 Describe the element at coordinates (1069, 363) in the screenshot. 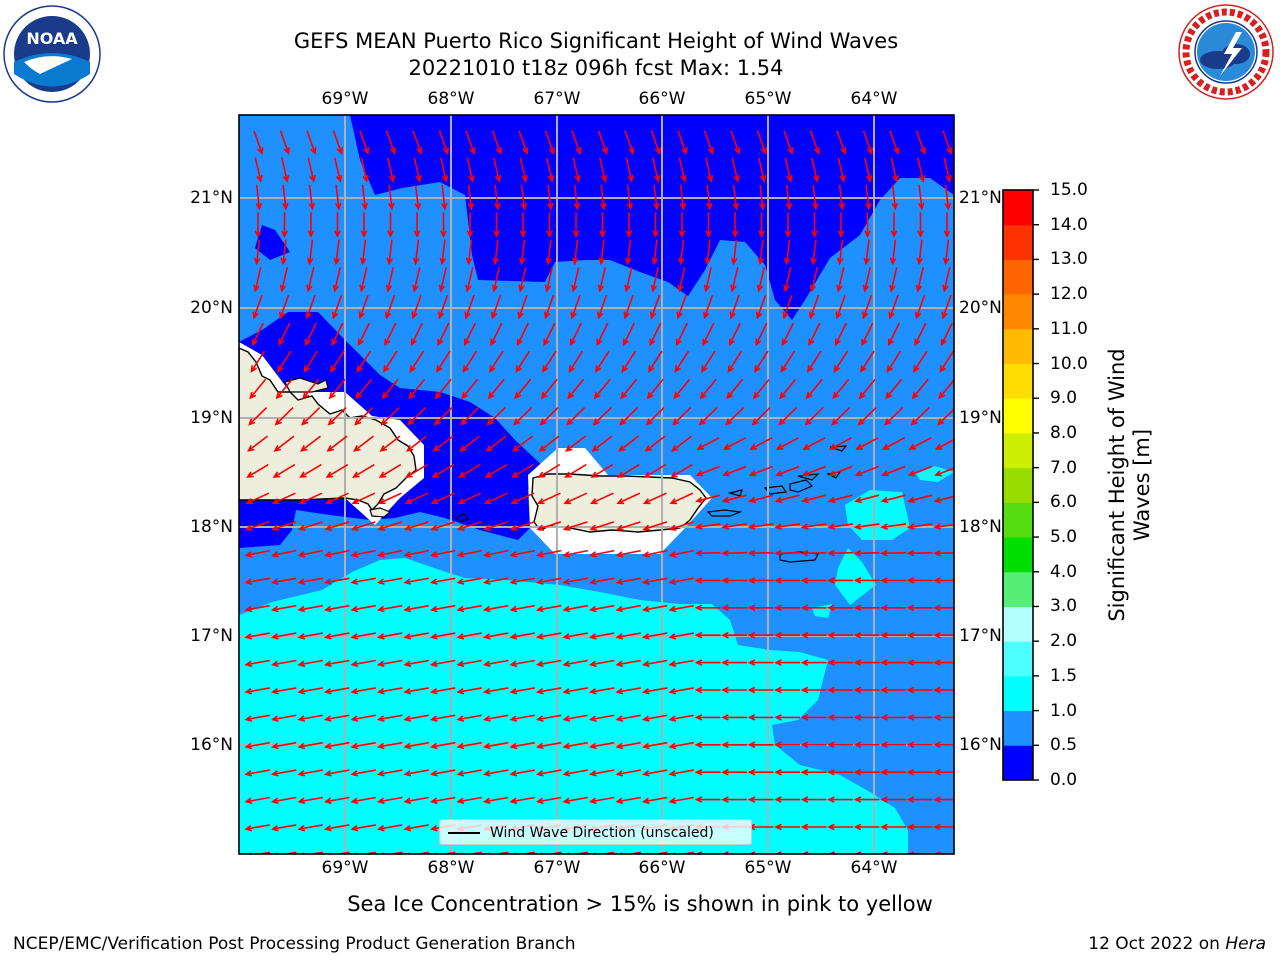

I see `colorbar-level-label: 10.0` at that location.